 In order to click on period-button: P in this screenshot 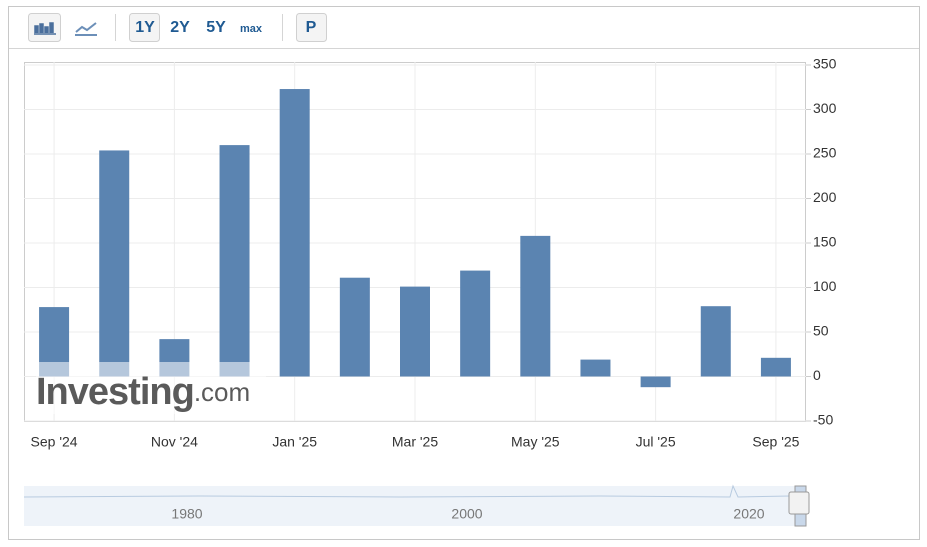, I will do `click(311, 27)`.